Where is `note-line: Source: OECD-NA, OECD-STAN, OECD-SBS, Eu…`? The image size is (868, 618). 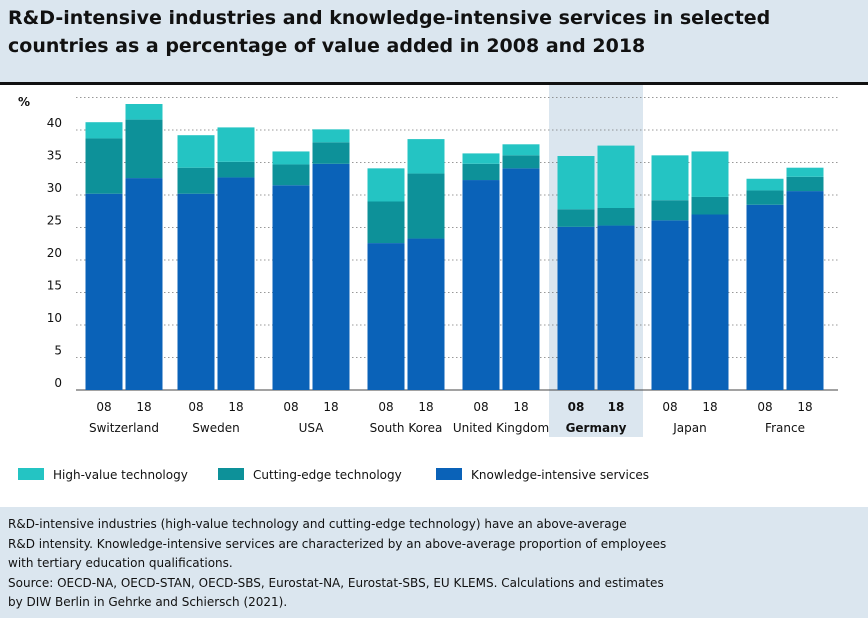 note-line: Source: OECD-NA, OECD-STAN, OECD-SBS, Eu… is located at coordinates (336, 582).